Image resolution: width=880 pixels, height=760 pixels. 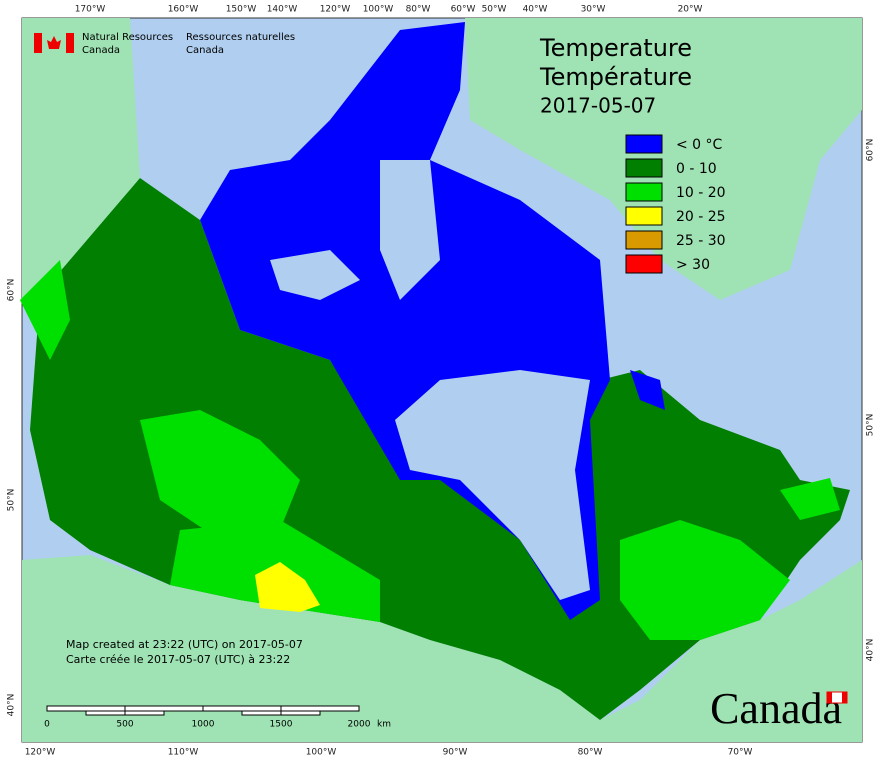 What do you see at coordinates (178, 659) in the screenshot?
I see `credit: Carte créée le 2017-05-07 (UTC) à 23:22` at bounding box center [178, 659].